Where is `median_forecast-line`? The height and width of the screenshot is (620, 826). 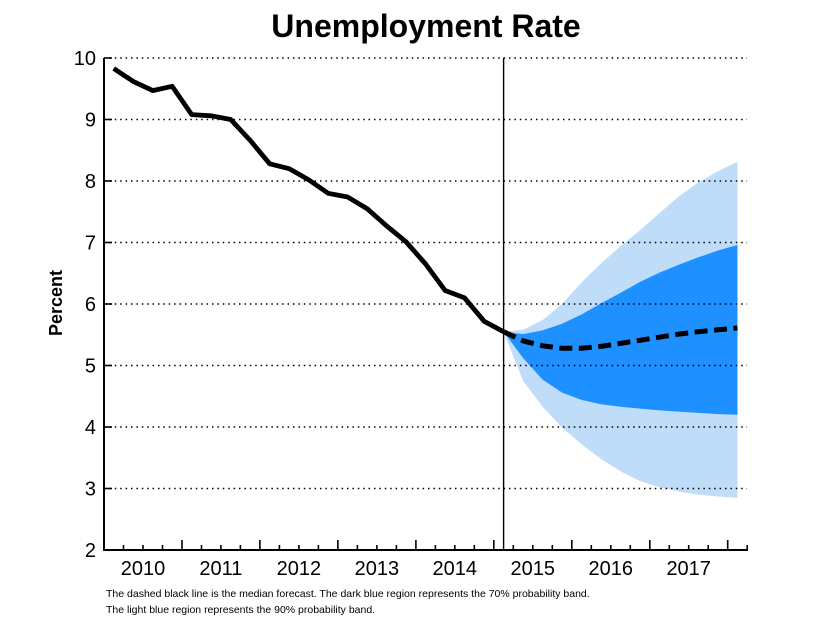 median_forecast-line is located at coordinates (620, 338).